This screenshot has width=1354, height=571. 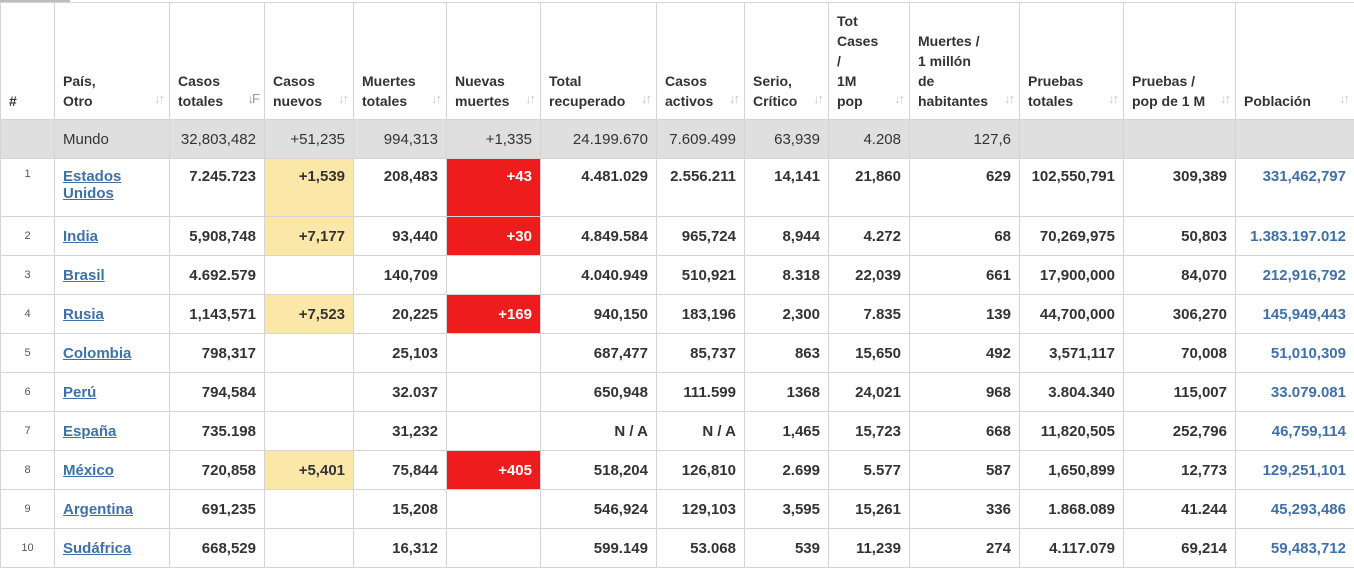 What do you see at coordinates (84, 275) in the screenshot?
I see `country-link: Brasil` at bounding box center [84, 275].